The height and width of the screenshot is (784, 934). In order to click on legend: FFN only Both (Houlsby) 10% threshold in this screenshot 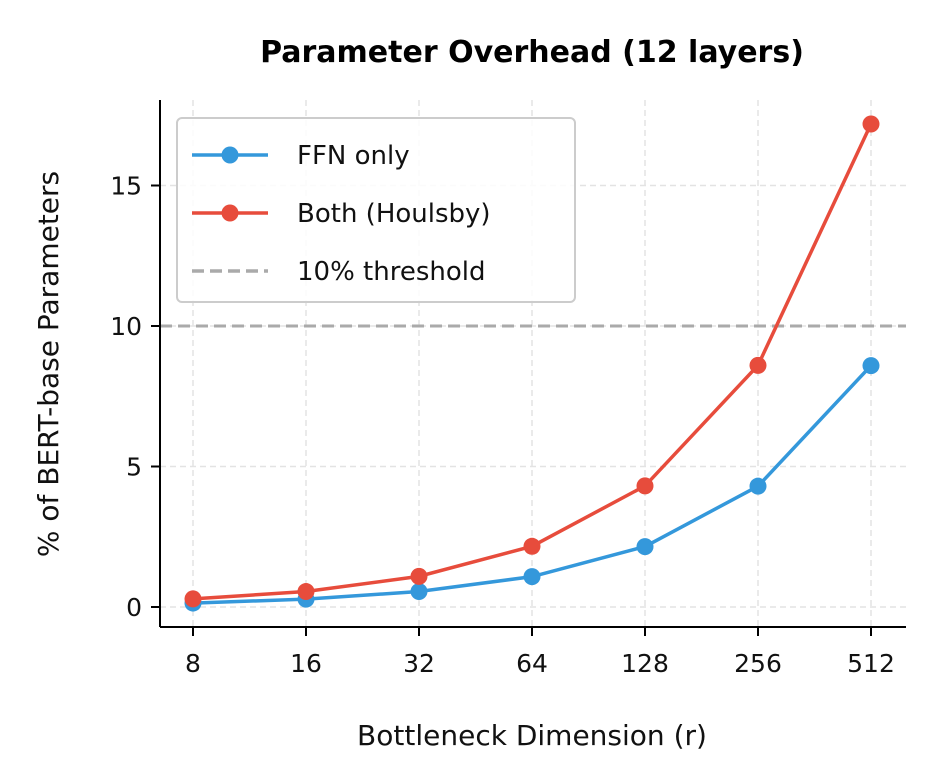, I will do `click(376, 210)`.